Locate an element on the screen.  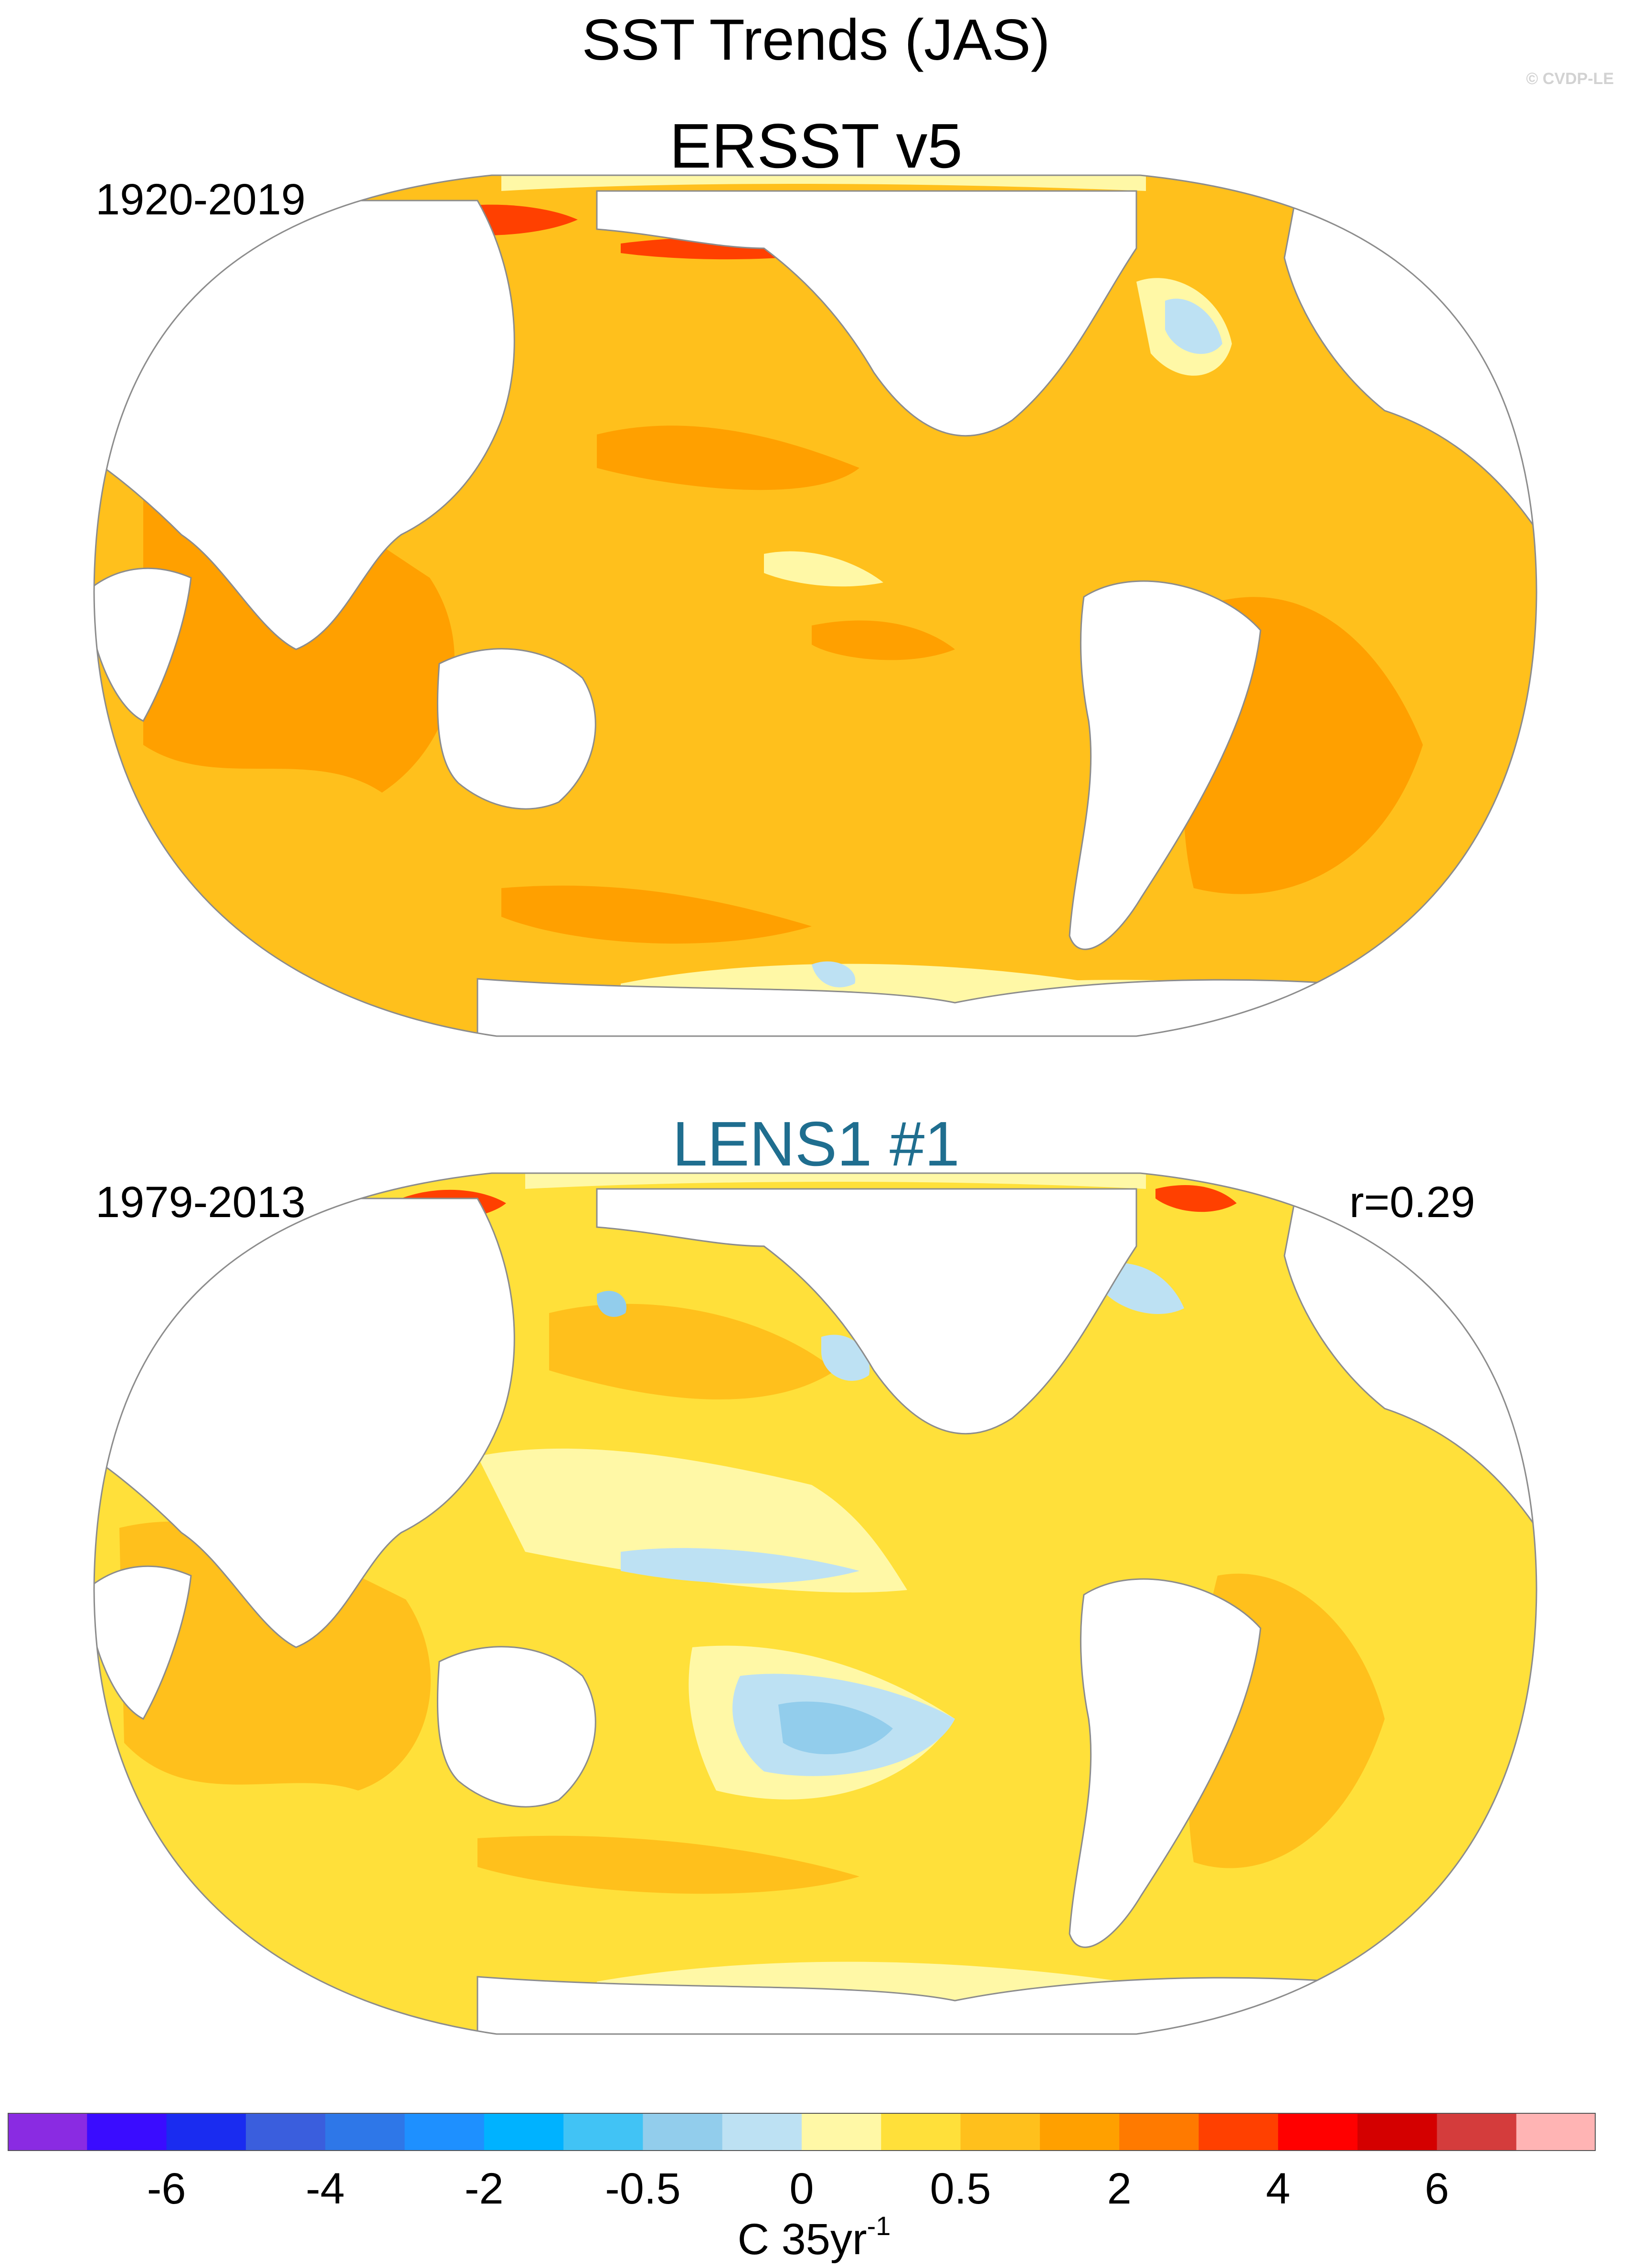
colorbar-border is located at coordinates (802, 2132).